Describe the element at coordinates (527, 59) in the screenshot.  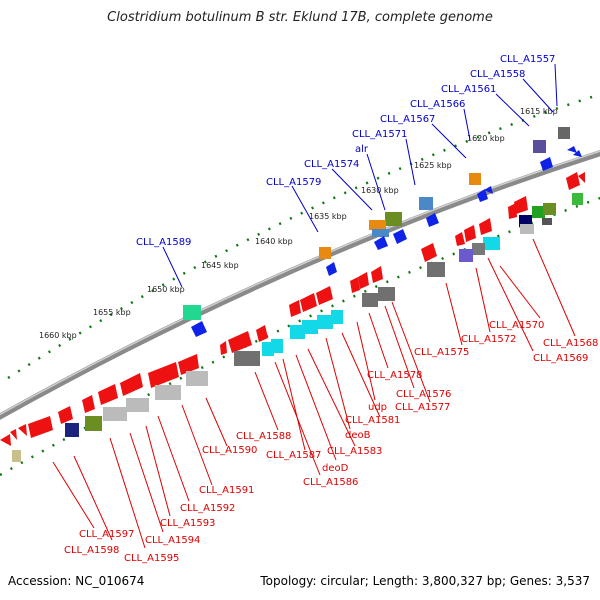
I see `top-gene-label: CLL_A1557` at that location.